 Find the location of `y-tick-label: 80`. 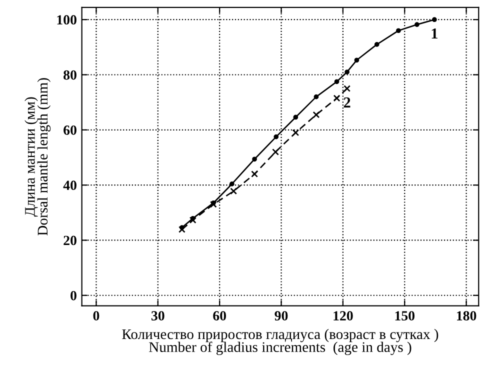

y-tick-label: 80 is located at coordinates (70, 75).